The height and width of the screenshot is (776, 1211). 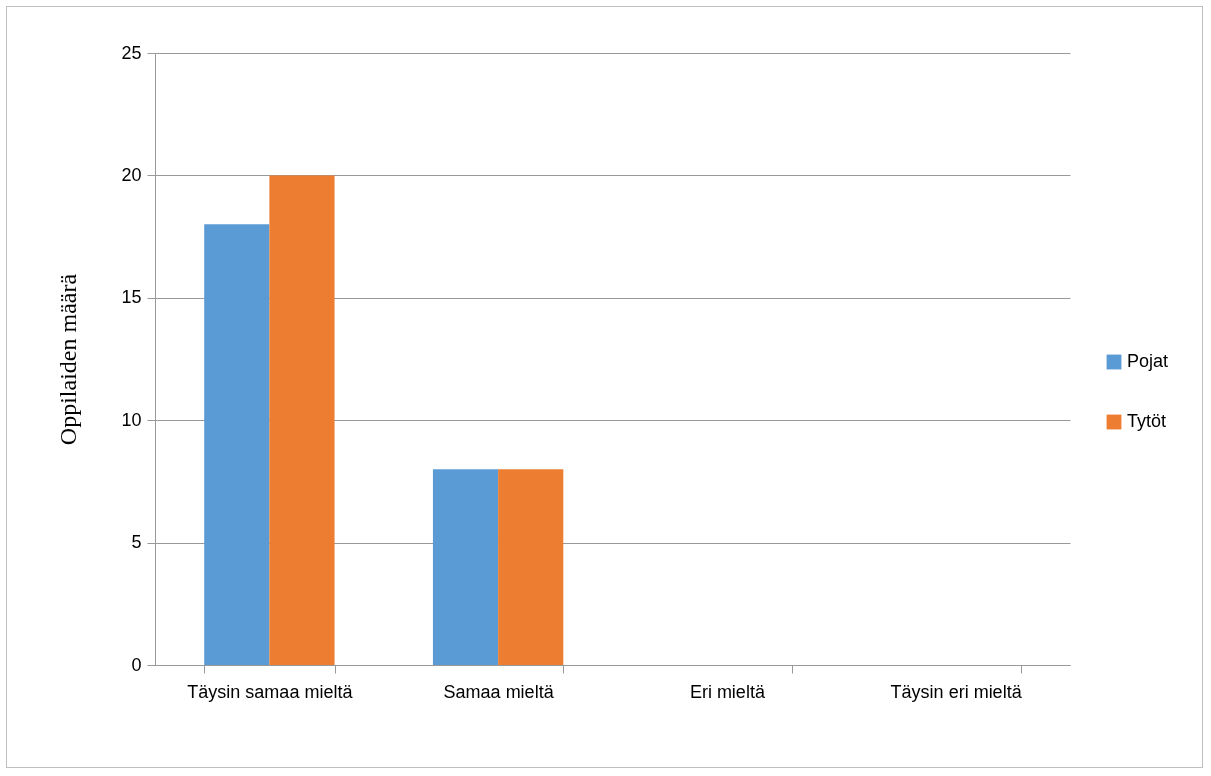 What do you see at coordinates (131, 174) in the screenshot?
I see `y-tick-label: 20` at bounding box center [131, 174].